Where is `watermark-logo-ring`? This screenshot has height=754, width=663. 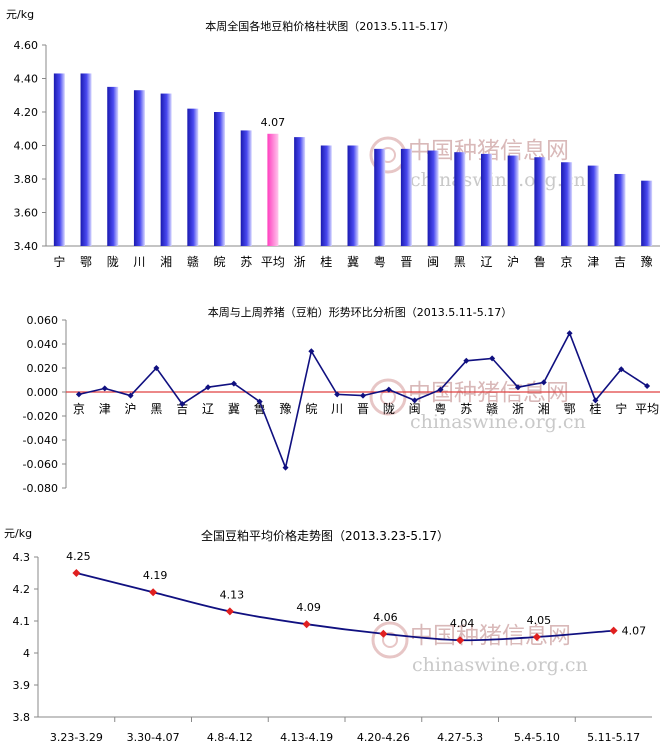
watermark-logo-ring is located at coordinates (390, 640).